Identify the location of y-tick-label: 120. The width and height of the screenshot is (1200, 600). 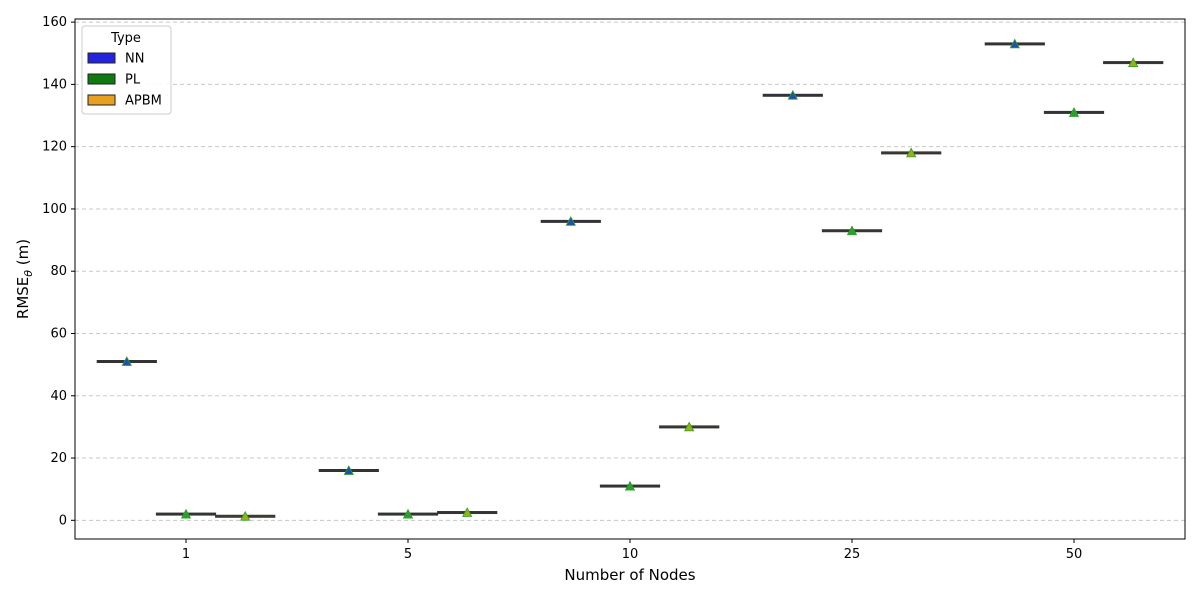
(54, 147).